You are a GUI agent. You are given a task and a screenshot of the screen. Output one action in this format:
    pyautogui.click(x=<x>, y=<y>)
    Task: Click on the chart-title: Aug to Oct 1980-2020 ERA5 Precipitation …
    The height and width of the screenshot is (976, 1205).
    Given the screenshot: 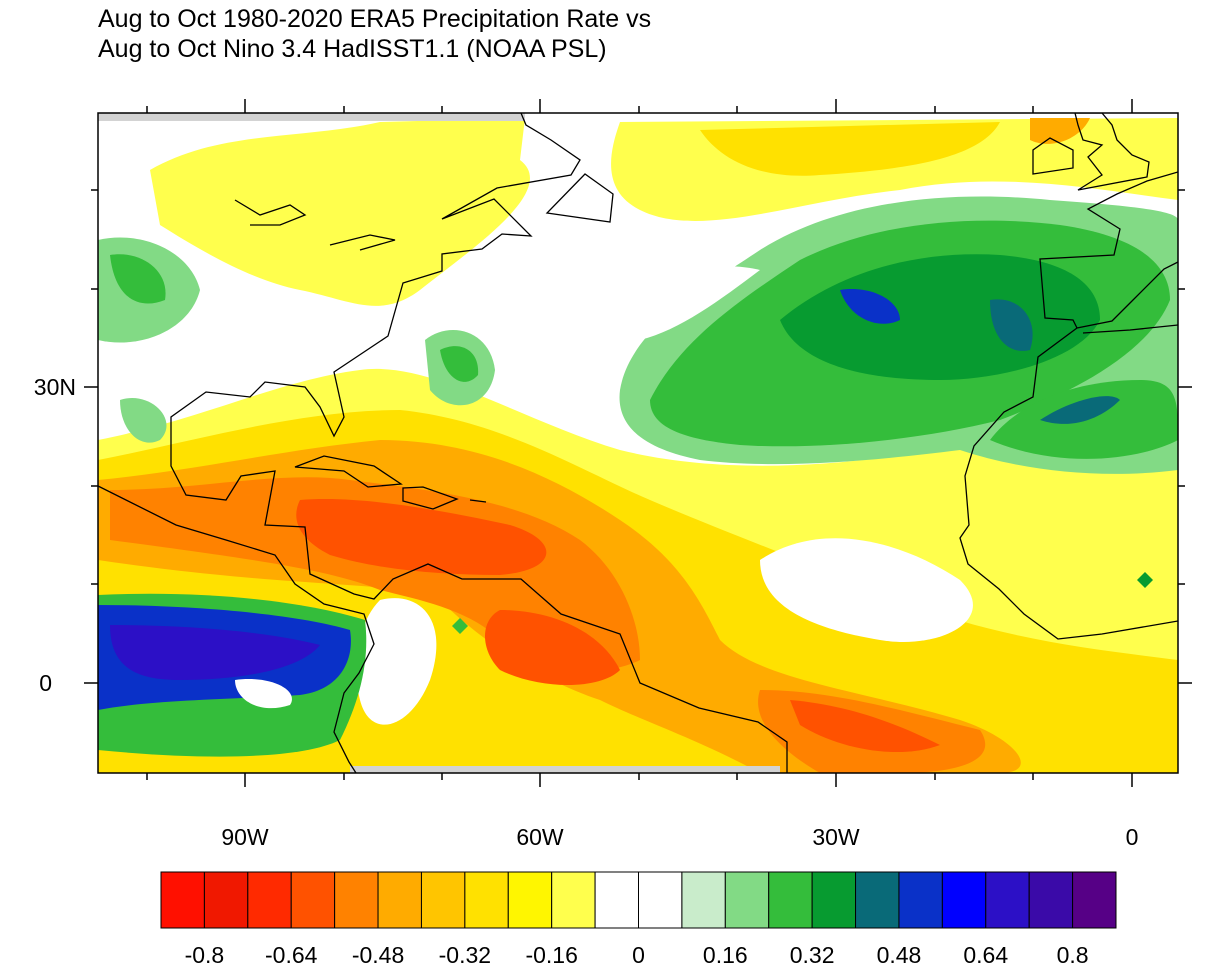 What is the action you would take?
    pyautogui.click(x=374, y=34)
    